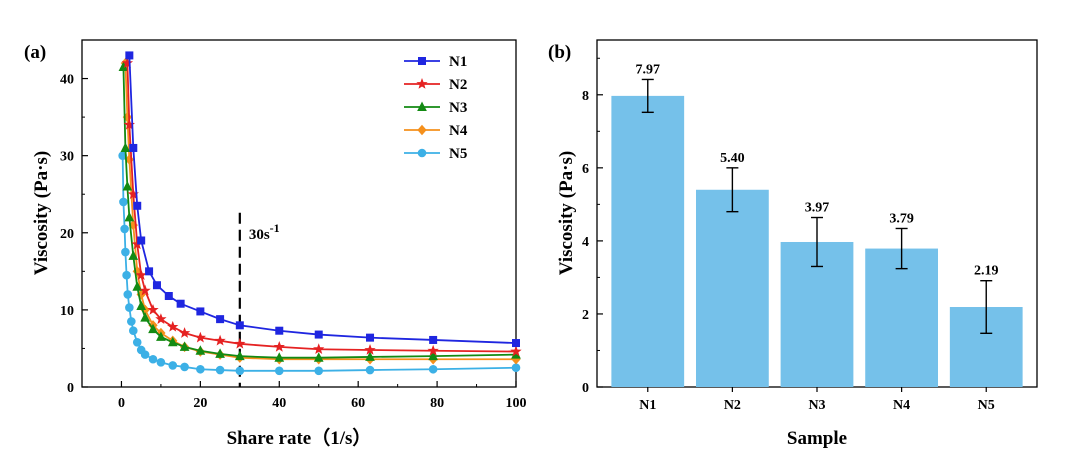  Describe the element at coordinates (259, 235) in the screenshot. I see `annotation-value: 30s` at that location.